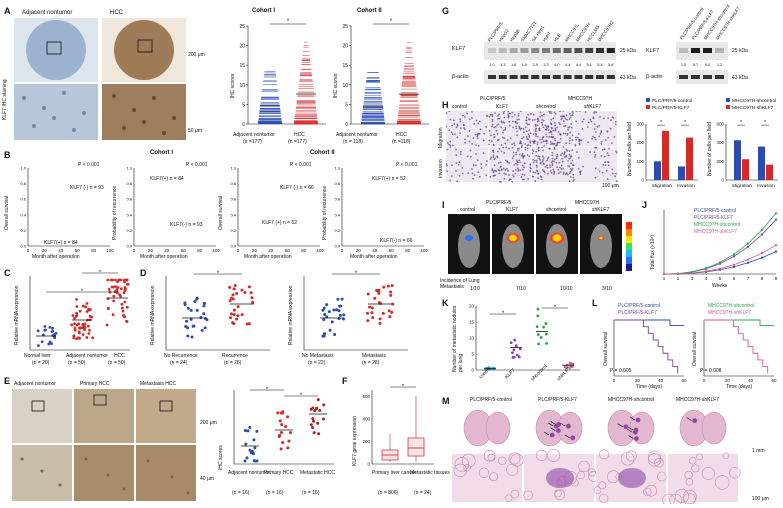  What do you see at coordinates (671, 108) in the screenshot?
I see `legend-label: PLC/PRF/5-KLF7` at bounding box center [671, 108].